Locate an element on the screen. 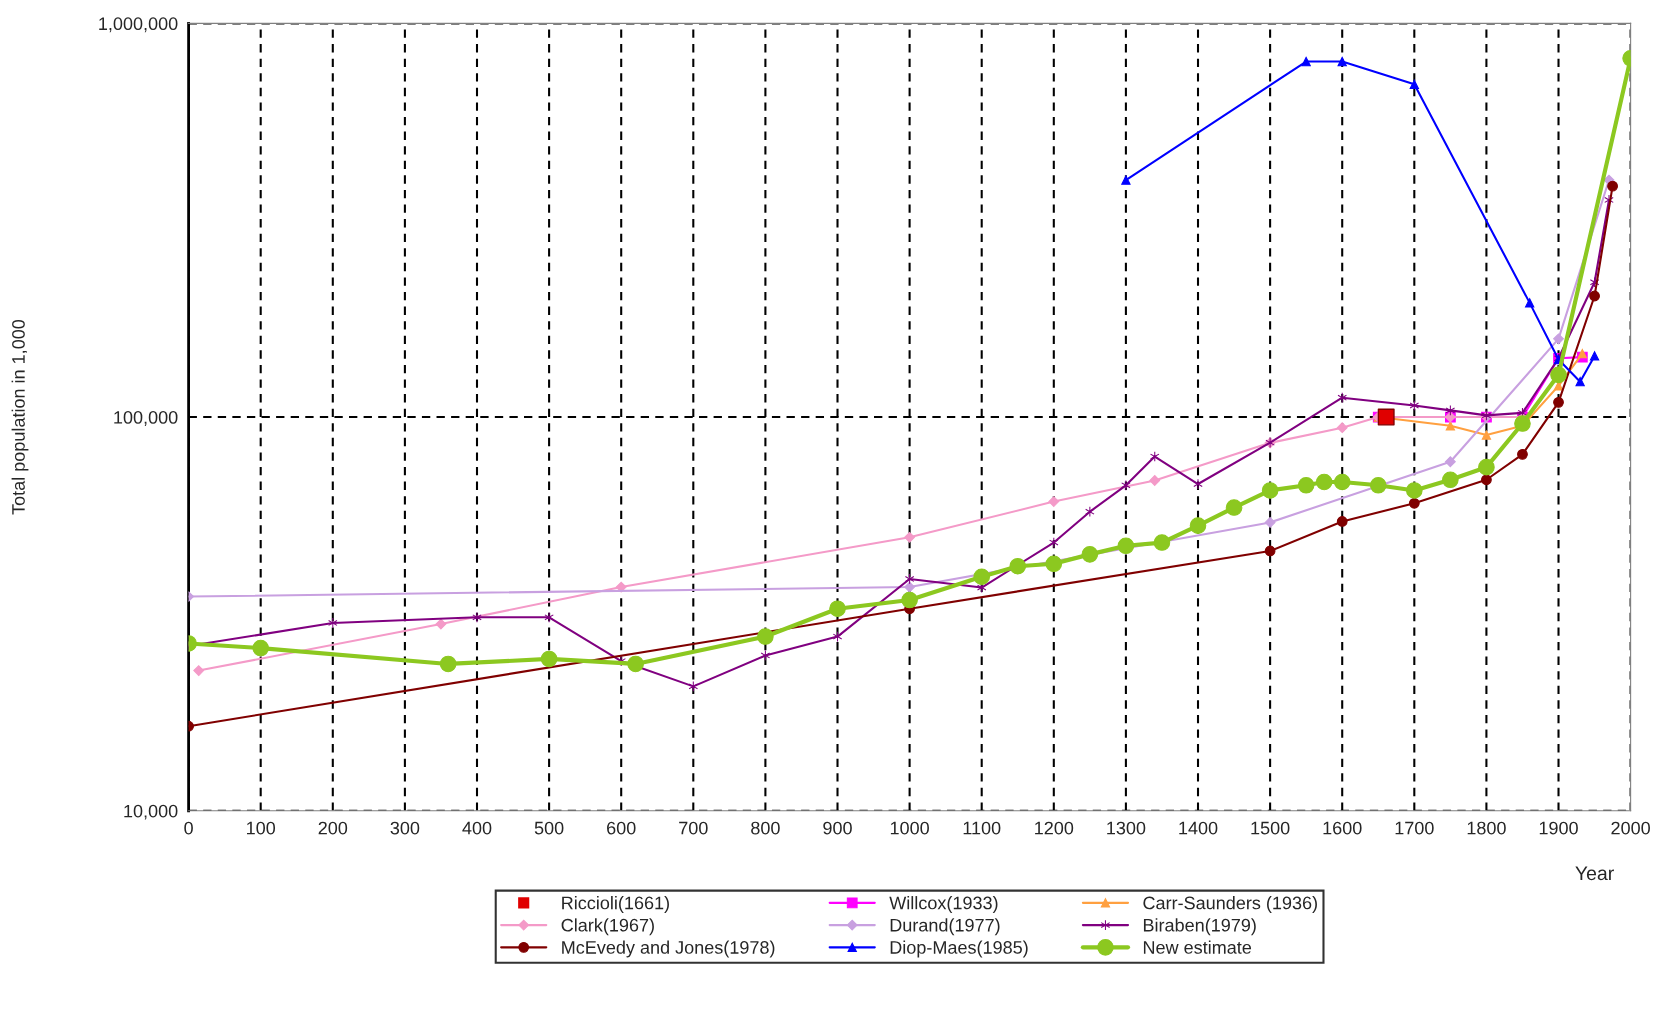  x-tick-label: 600 is located at coordinates (621, 828).